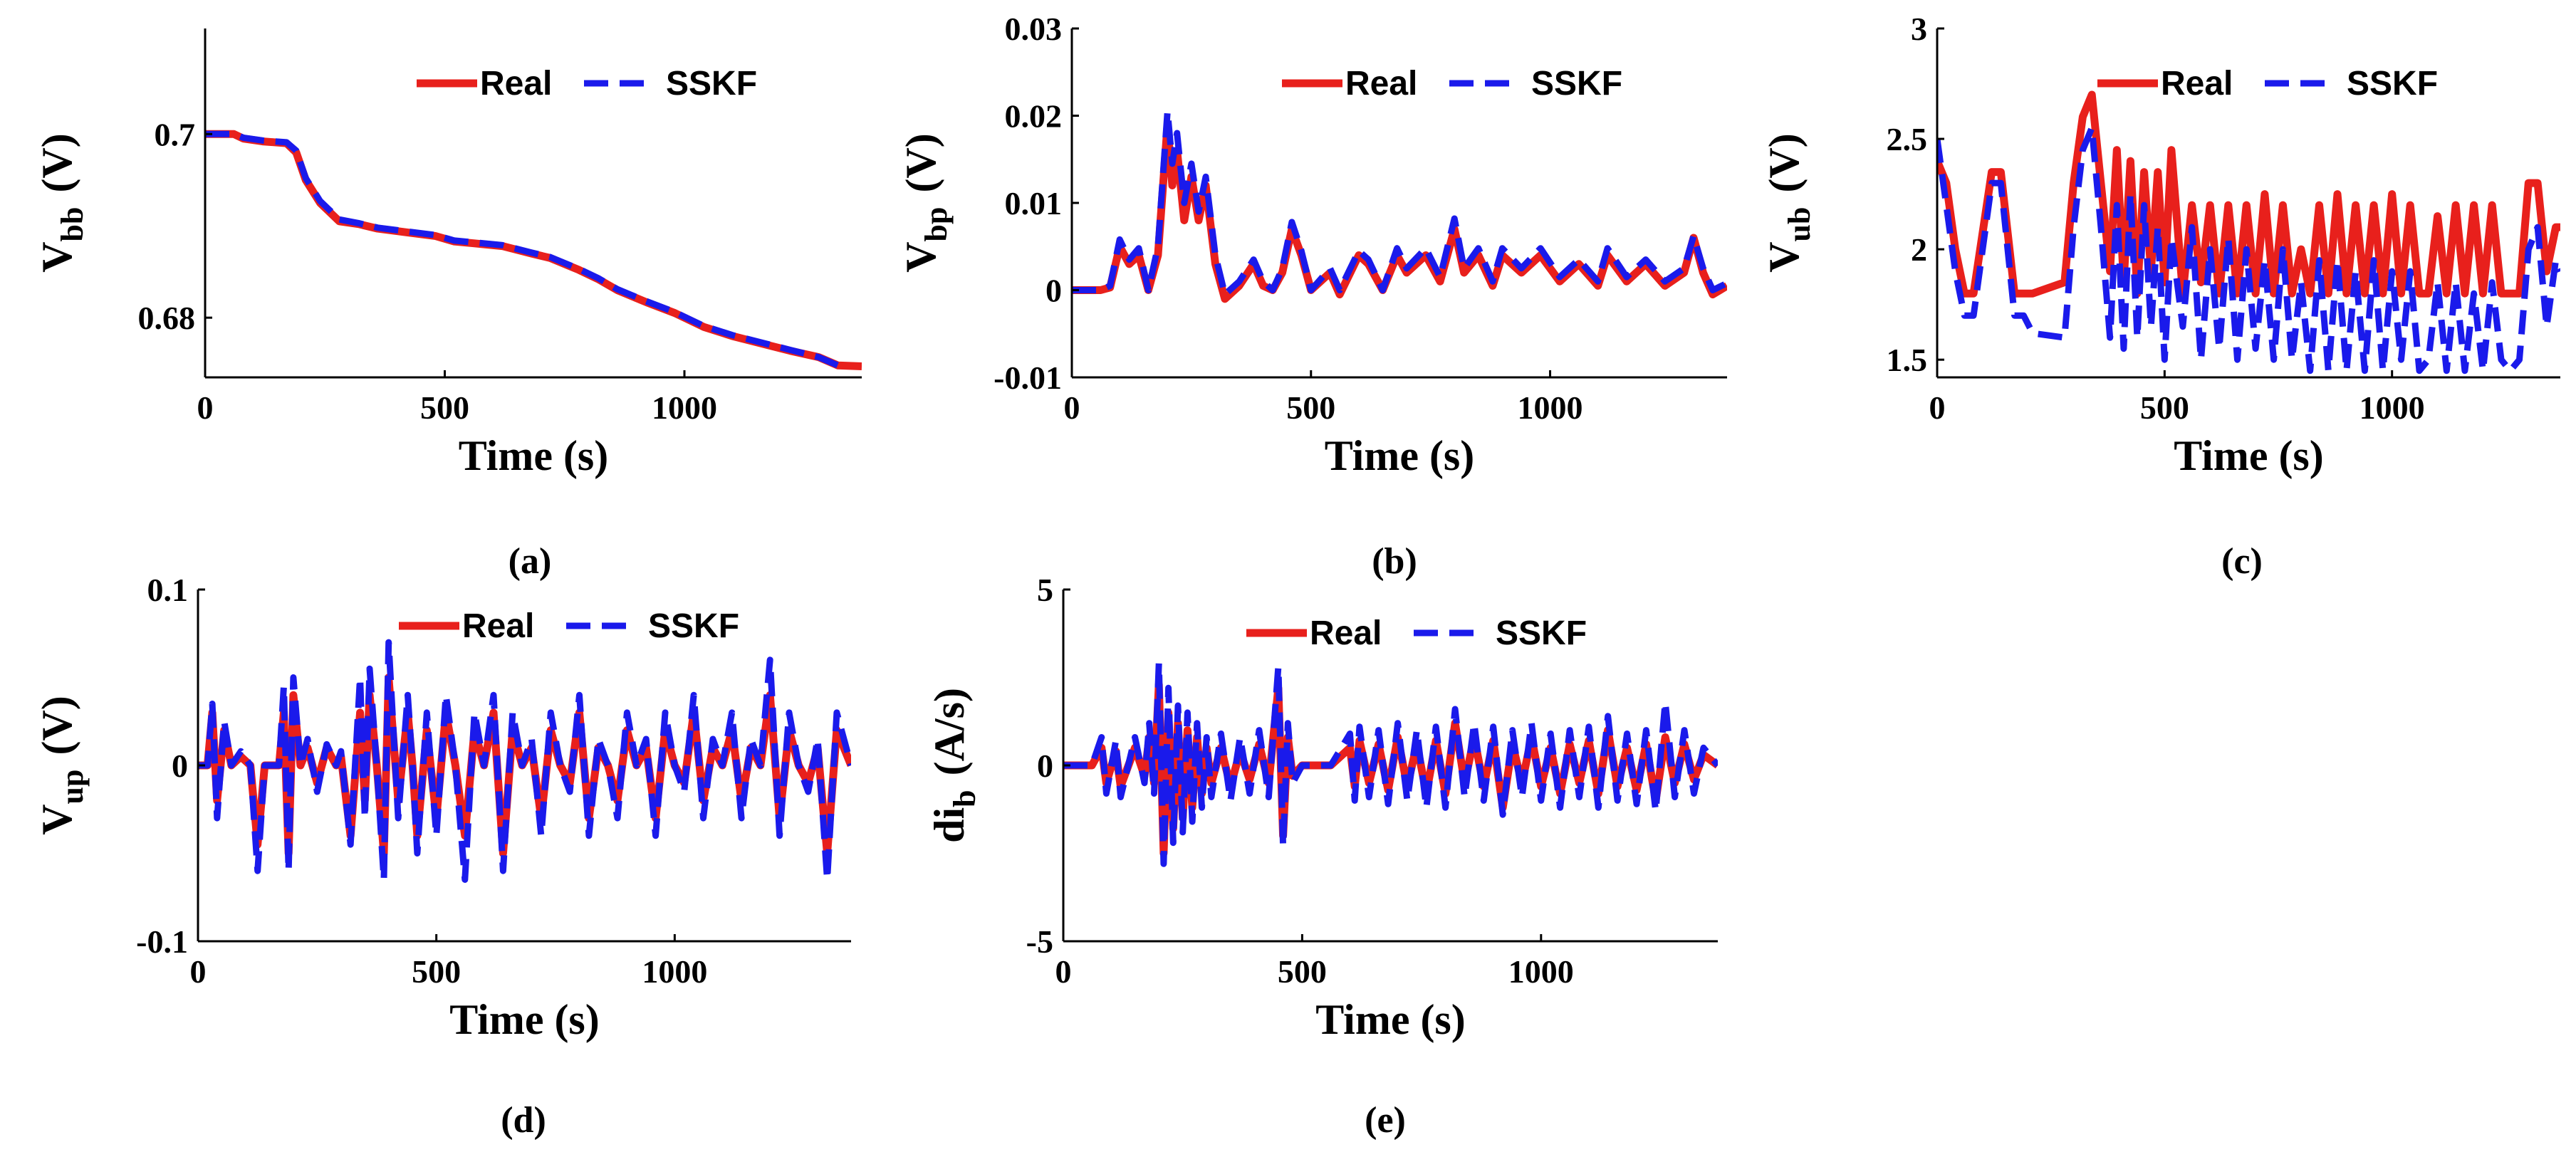 The image size is (2576, 1152). What do you see at coordinates (1385, 1120) in the screenshot?
I see `panel-caption: (e)` at bounding box center [1385, 1120].